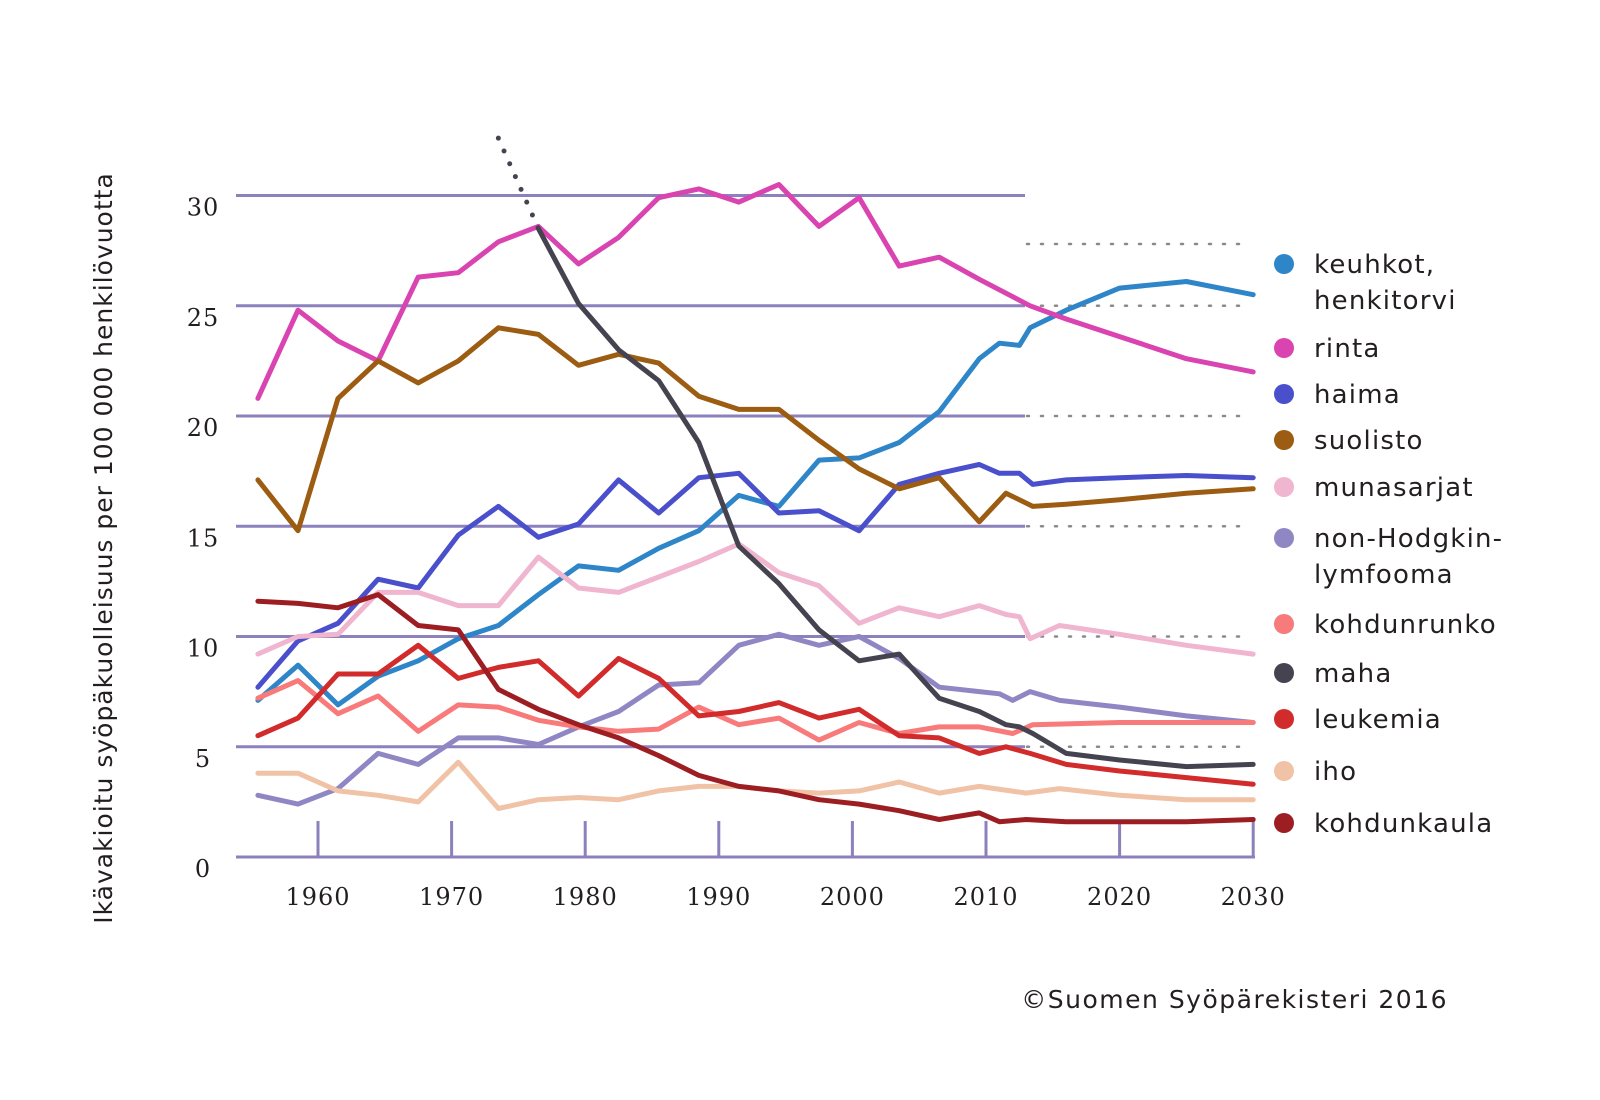 The height and width of the screenshot is (1100, 1600). Describe the element at coordinates (755, 429) in the screenshot. I see `series-line-suolisto` at that location.